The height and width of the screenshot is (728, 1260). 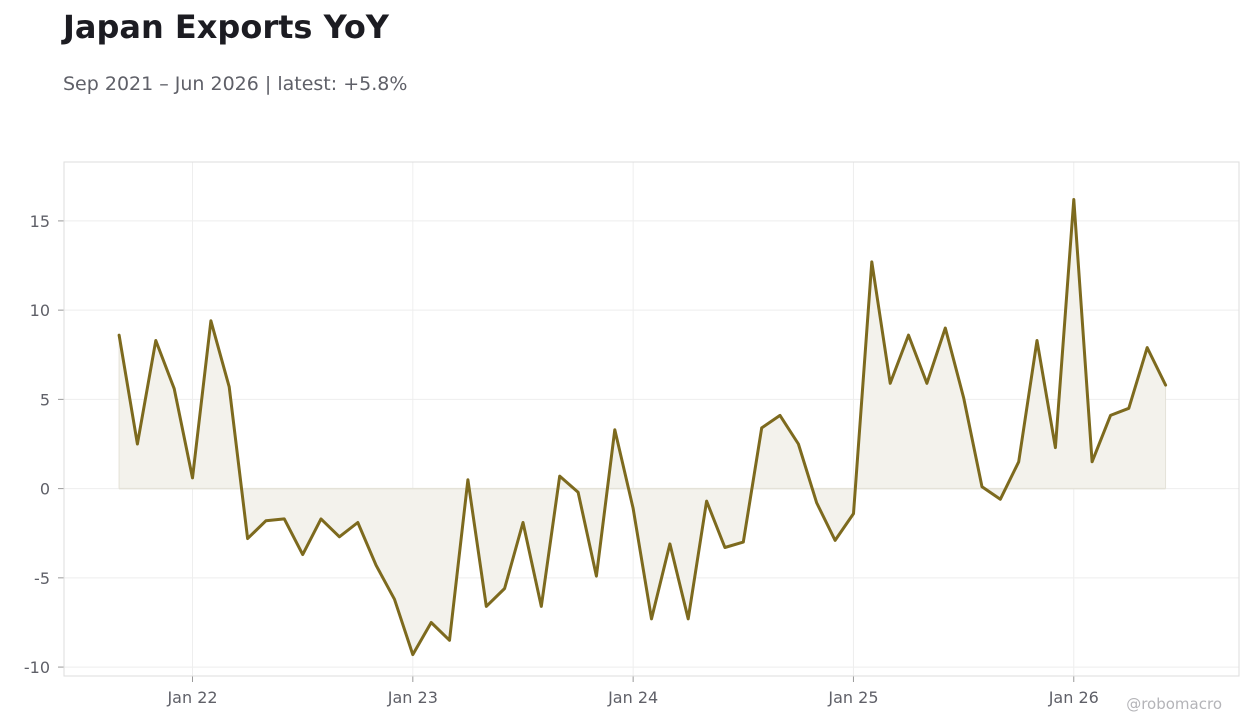 What do you see at coordinates (1073, 697) in the screenshot?
I see `x-tick-label: Jan 26` at bounding box center [1073, 697].